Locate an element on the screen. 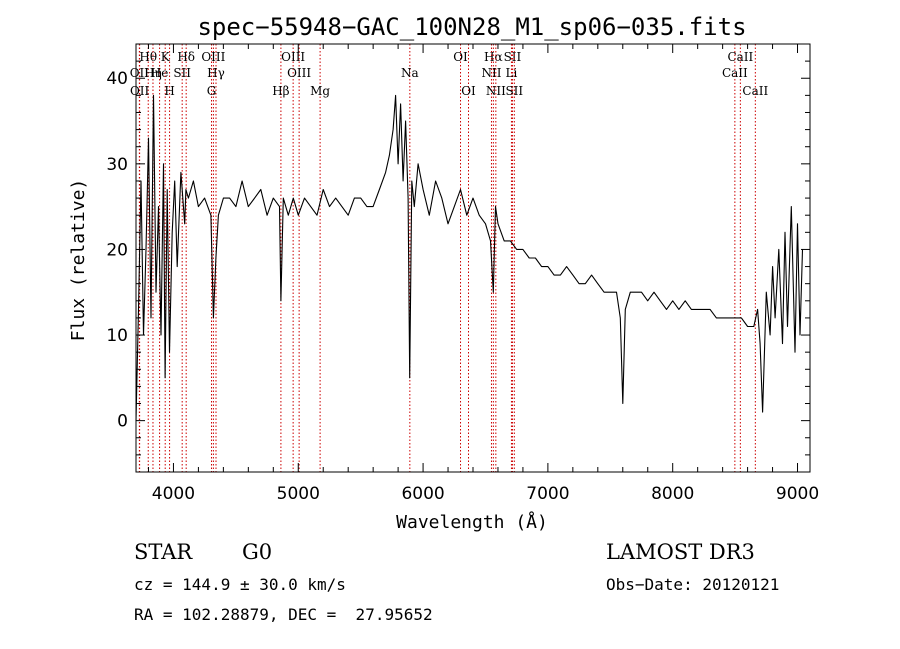  line-label-2: Hη is located at coordinates (153, 73).